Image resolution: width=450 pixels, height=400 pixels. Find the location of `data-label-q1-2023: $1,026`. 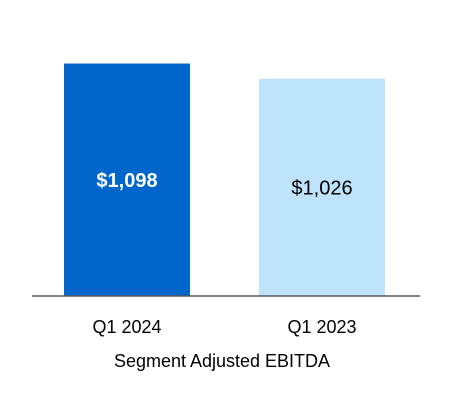

data-label-q1-2023: $1,026 is located at coordinates (321, 188).